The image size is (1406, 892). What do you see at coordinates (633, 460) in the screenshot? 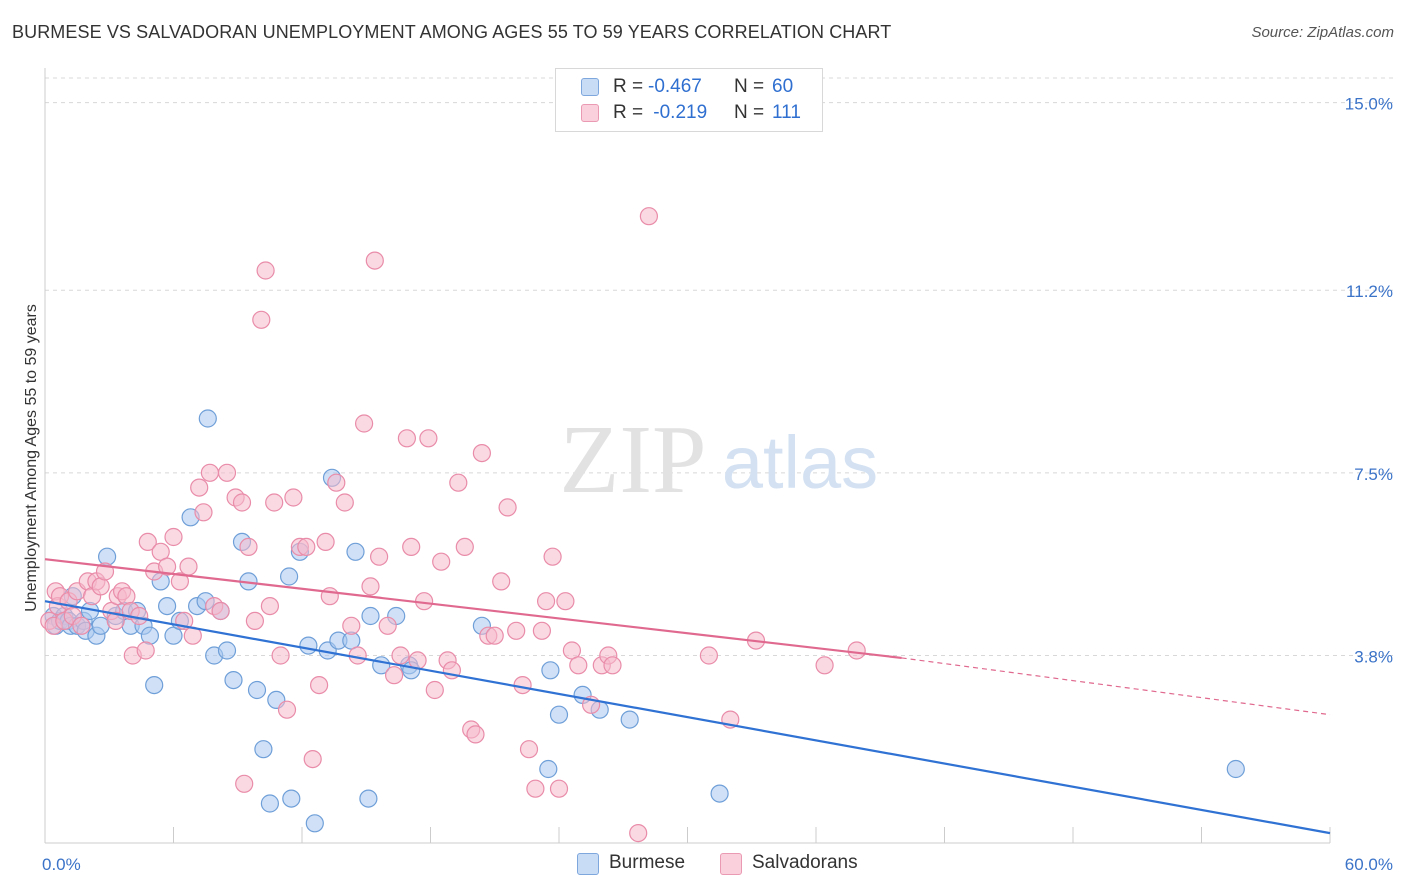
I see `watermark-zip: ZIP` at bounding box center [633, 460].